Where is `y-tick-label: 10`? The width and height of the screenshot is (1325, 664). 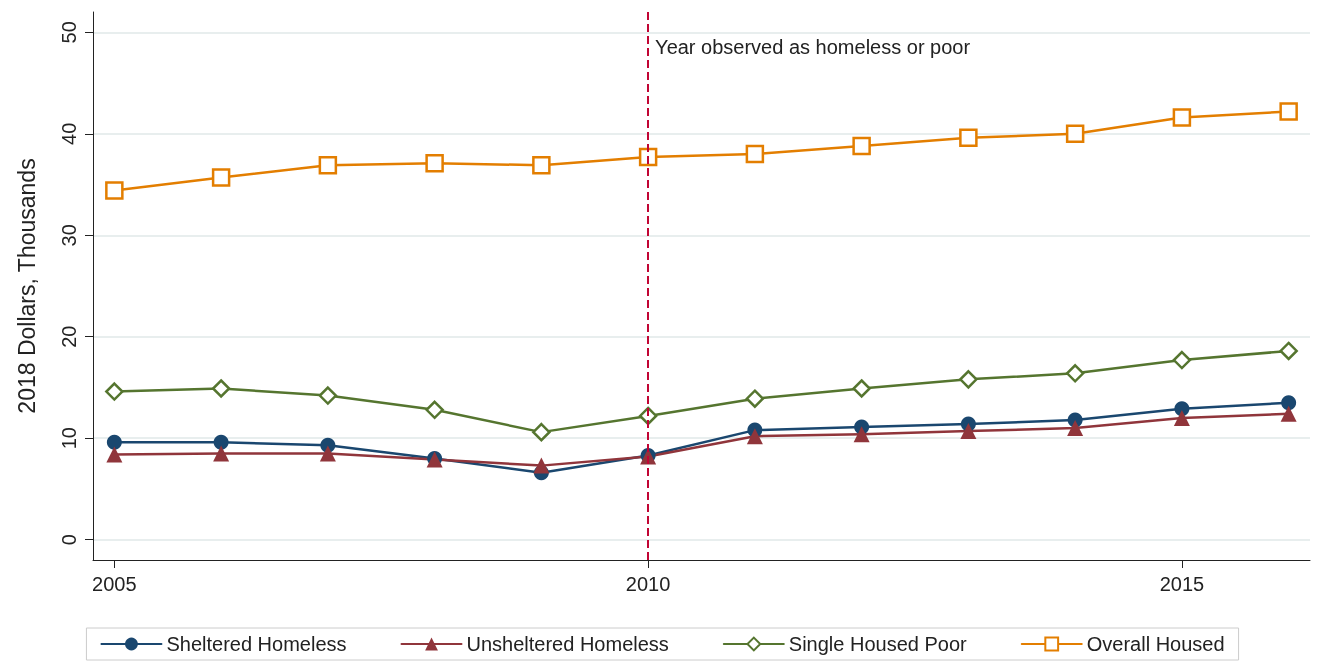 y-tick-label: 10 is located at coordinates (69, 438).